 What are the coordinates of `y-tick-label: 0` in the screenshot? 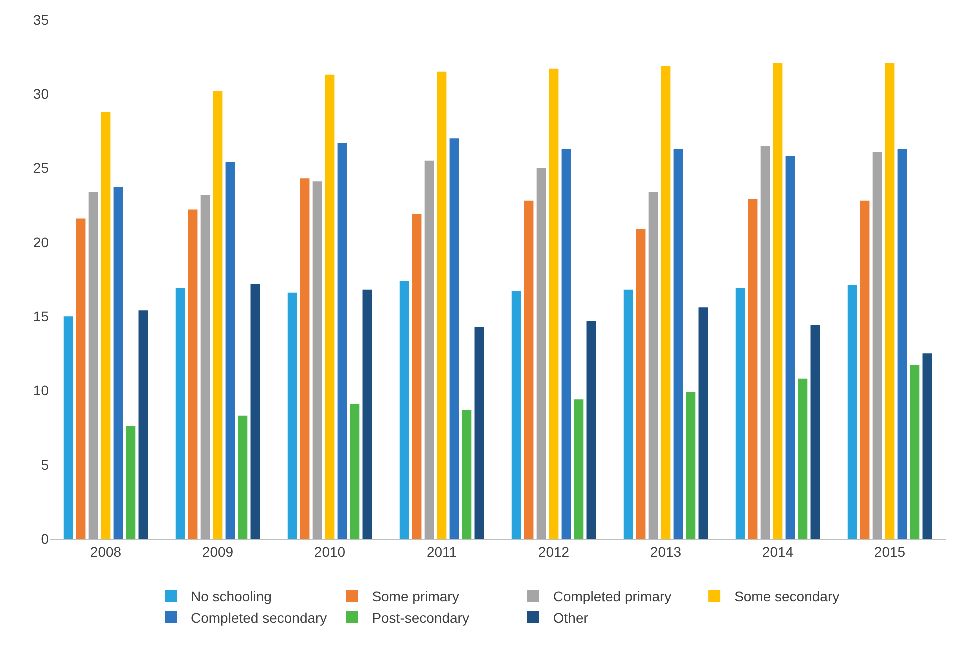 It's located at (45, 538).